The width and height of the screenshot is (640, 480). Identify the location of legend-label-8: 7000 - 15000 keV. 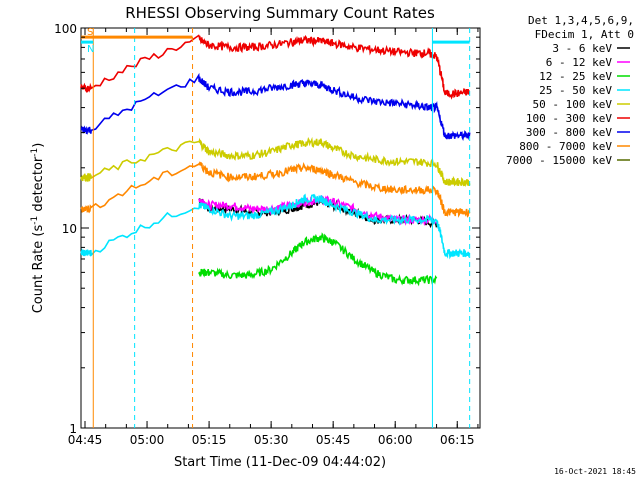
(559, 160).